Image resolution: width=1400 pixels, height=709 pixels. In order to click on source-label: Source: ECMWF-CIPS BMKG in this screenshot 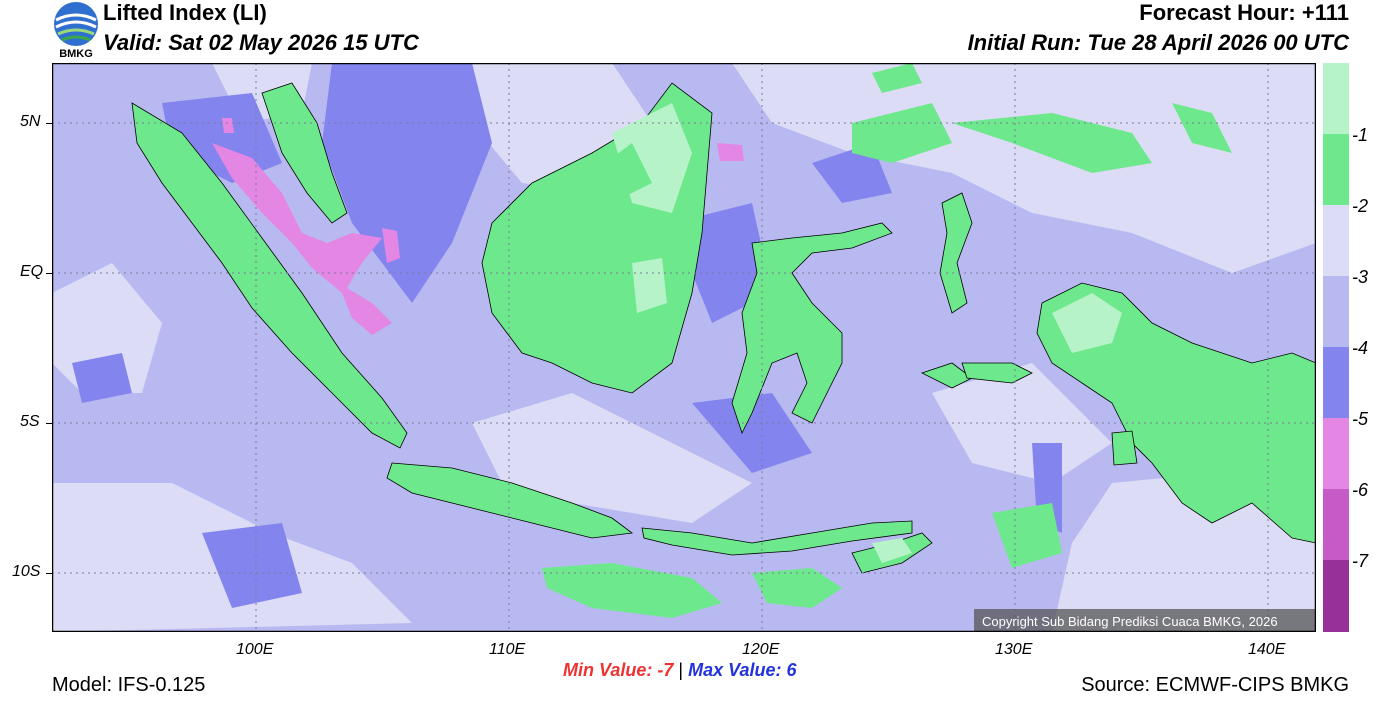, I will do `click(1215, 685)`.